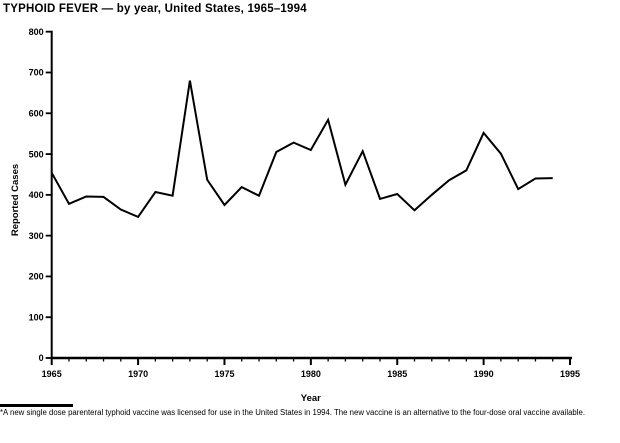 The width and height of the screenshot is (620, 443). What do you see at coordinates (52, 374) in the screenshot?
I see `x-tick-label: 1965` at bounding box center [52, 374].